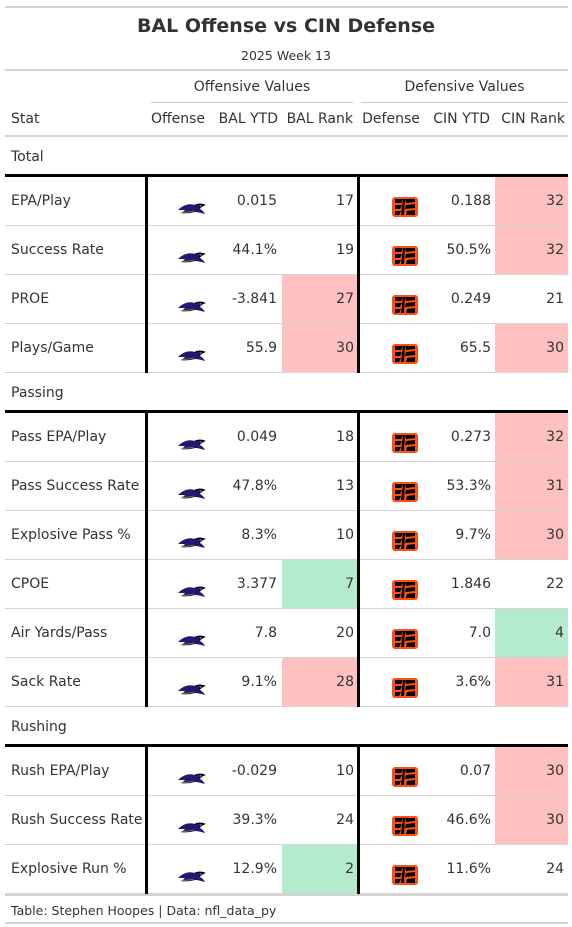  I want to click on table-row: Pass EPA/Play 0.049 18 0.273 32, so click(286, 437).